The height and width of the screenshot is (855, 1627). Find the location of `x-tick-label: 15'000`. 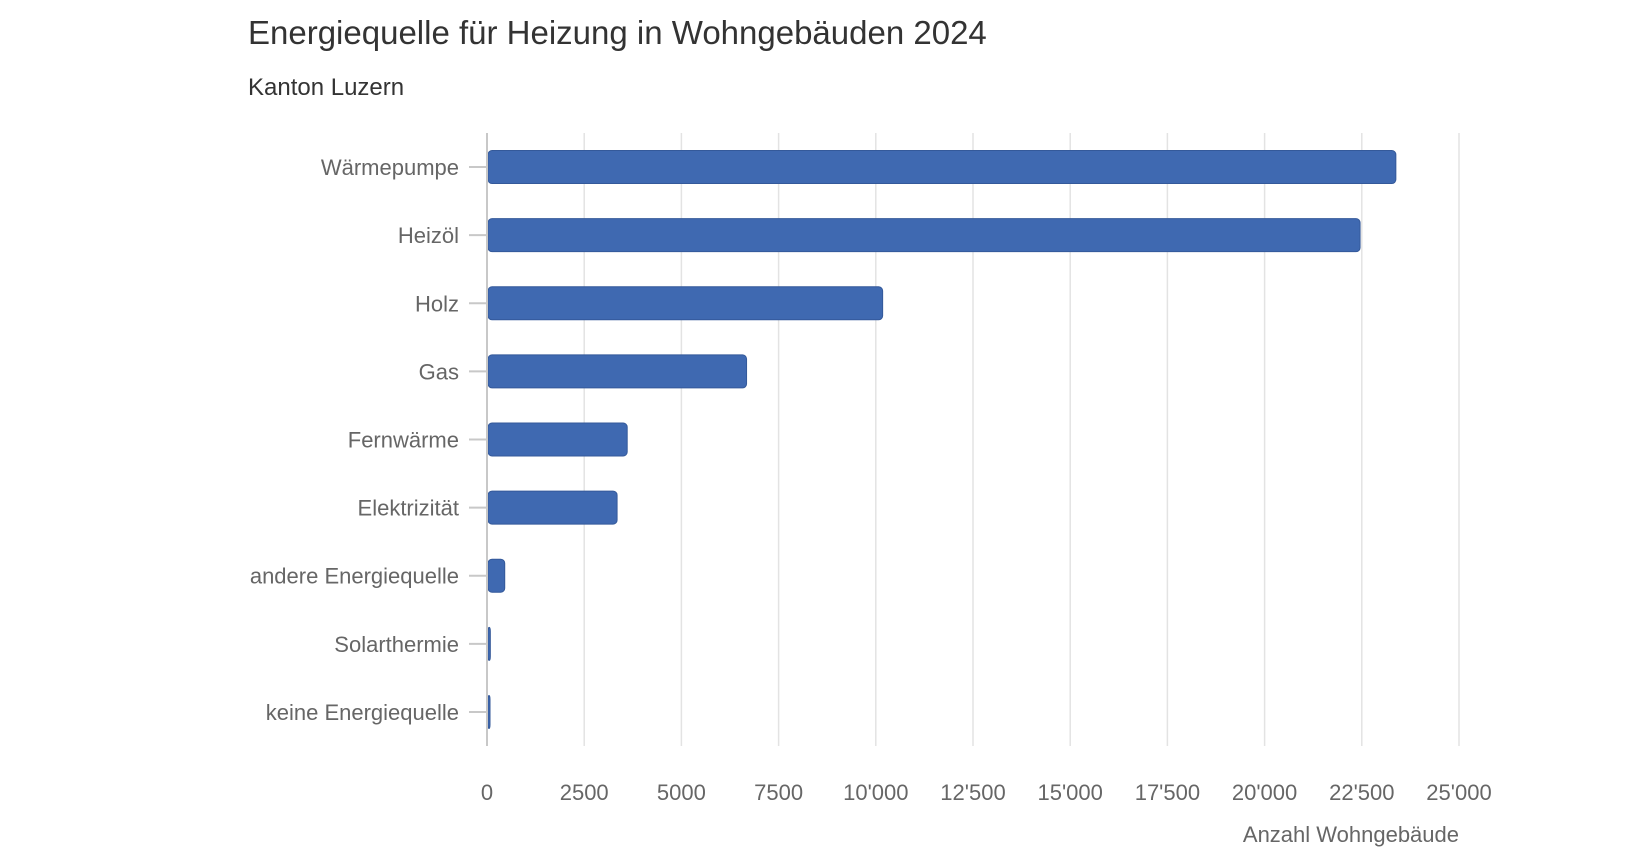

x-tick-label: 15'000 is located at coordinates (1070, 792).